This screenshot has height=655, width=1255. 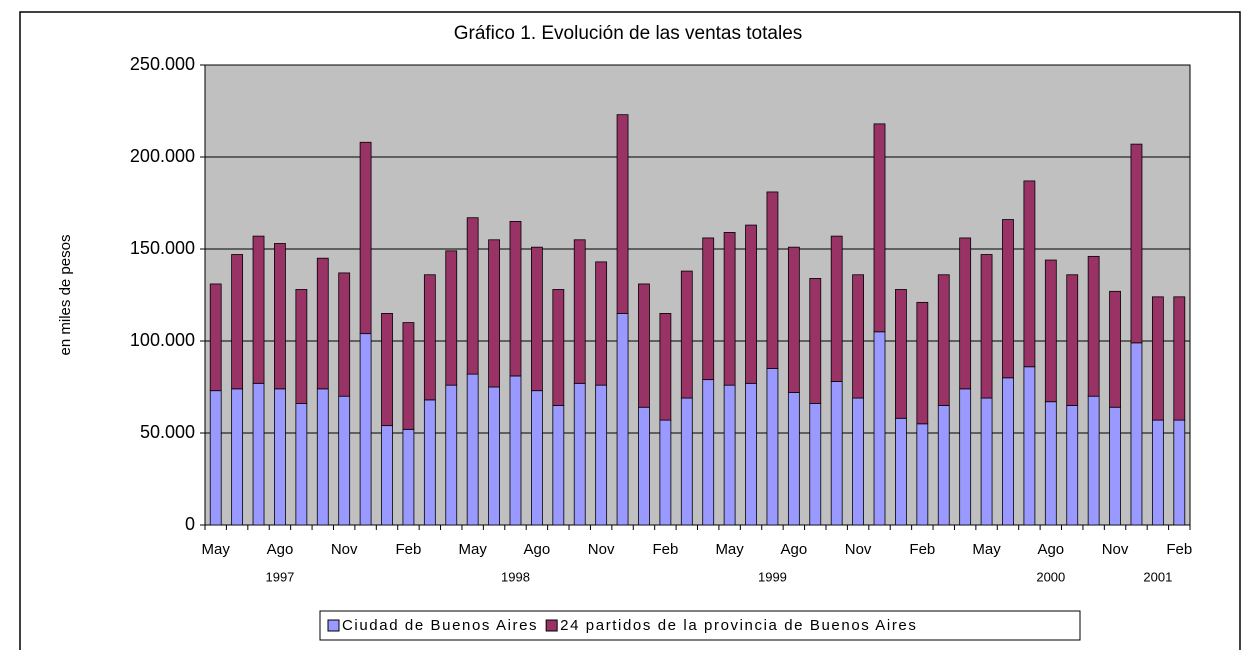 I want to click on year-label: 1999, so click(x=772, y=576).